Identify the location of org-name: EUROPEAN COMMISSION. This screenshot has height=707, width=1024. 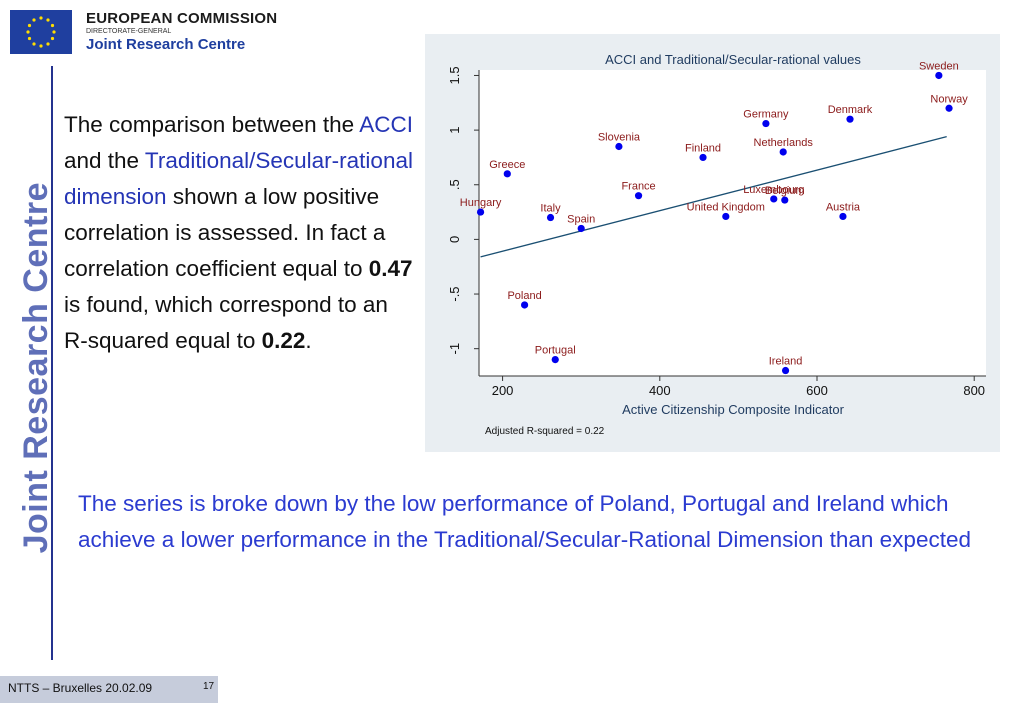
(182, 18).